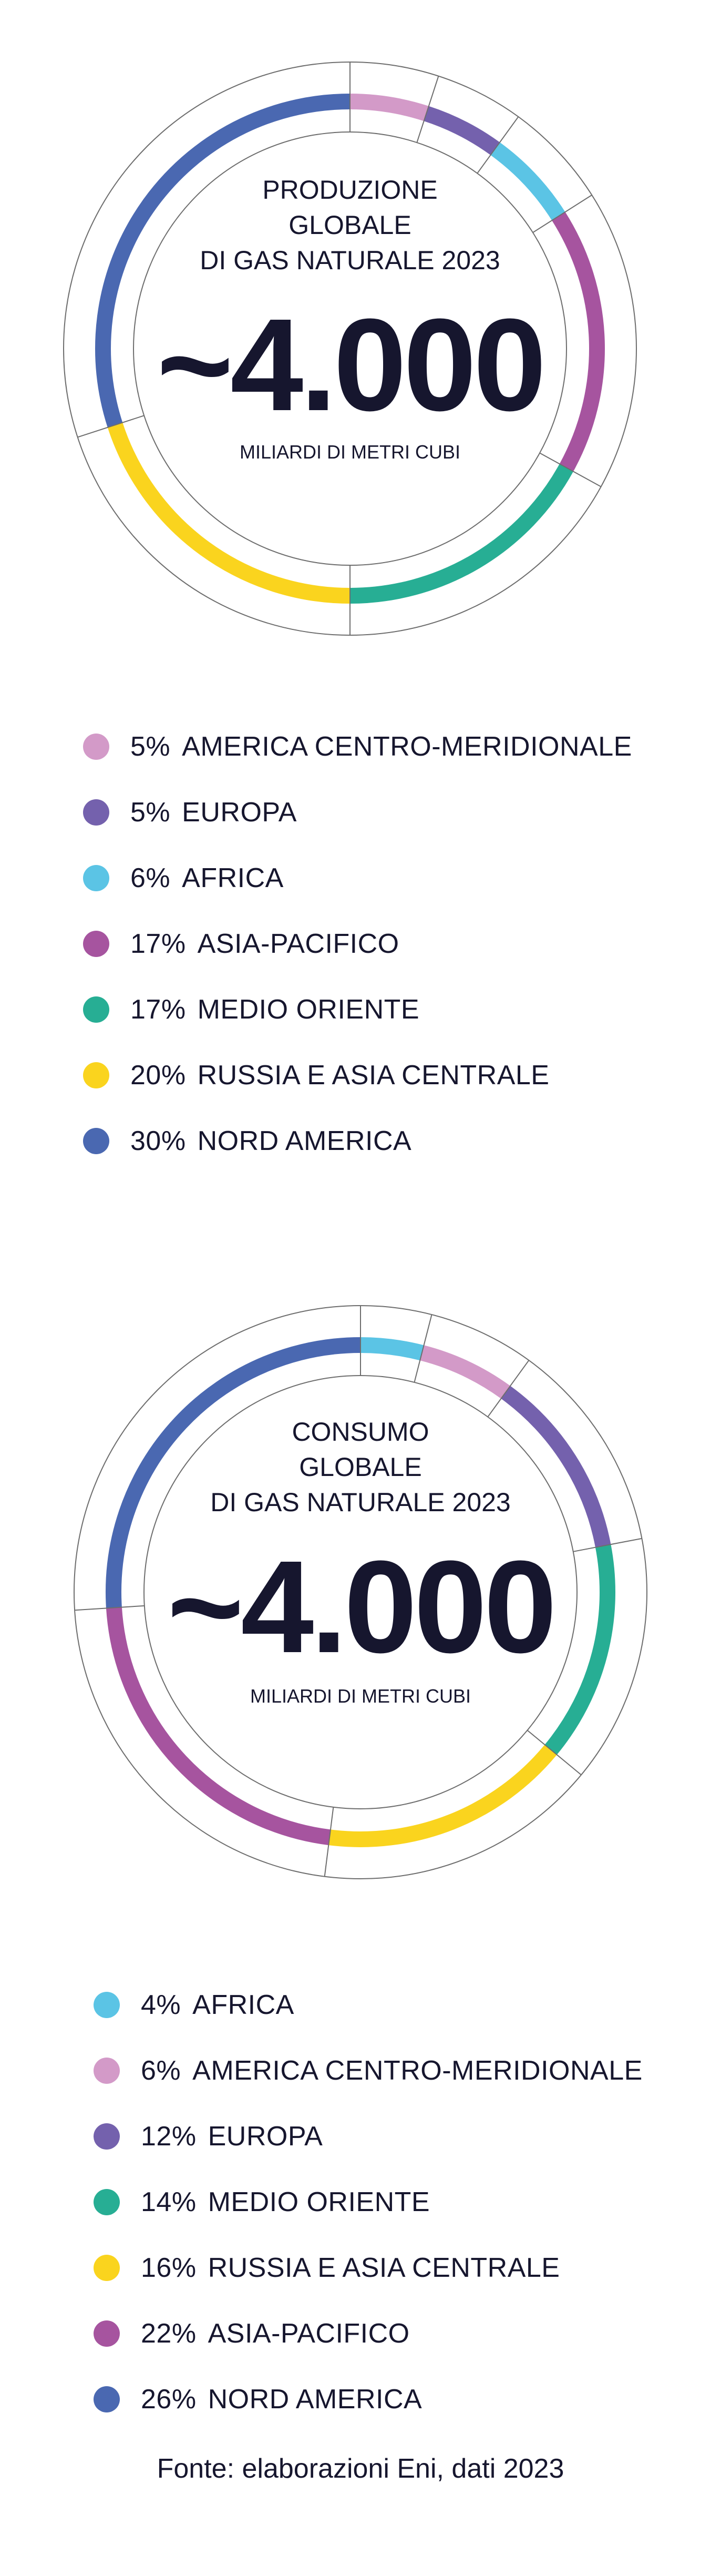 This screenshot has width=721, height=2576. What do you see at coordinates (169, 2333) in the screenshot?
I see `consumption-legend-percent: 22%` at bounding box center [169, 2333].